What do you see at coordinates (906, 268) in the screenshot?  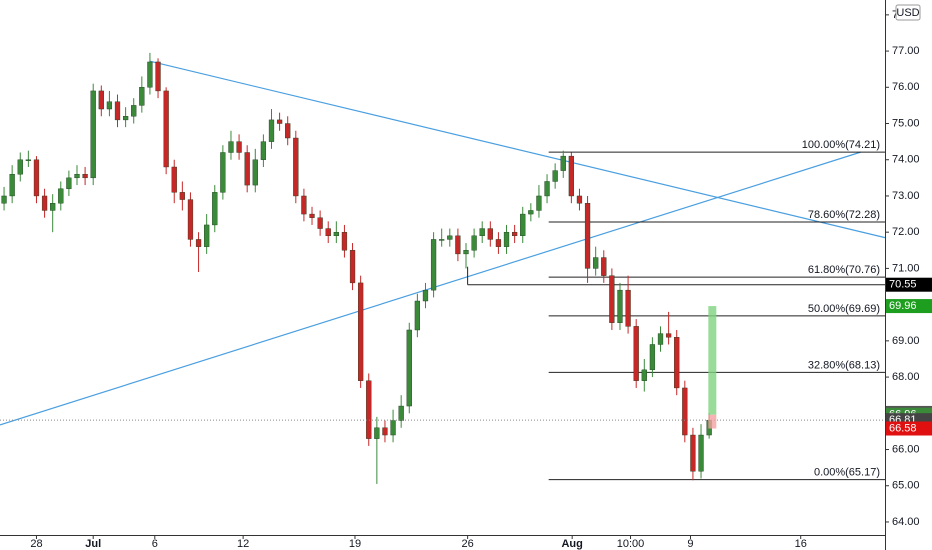 I see `y-tick-label: 71.00` at bounding box center [906, 268].